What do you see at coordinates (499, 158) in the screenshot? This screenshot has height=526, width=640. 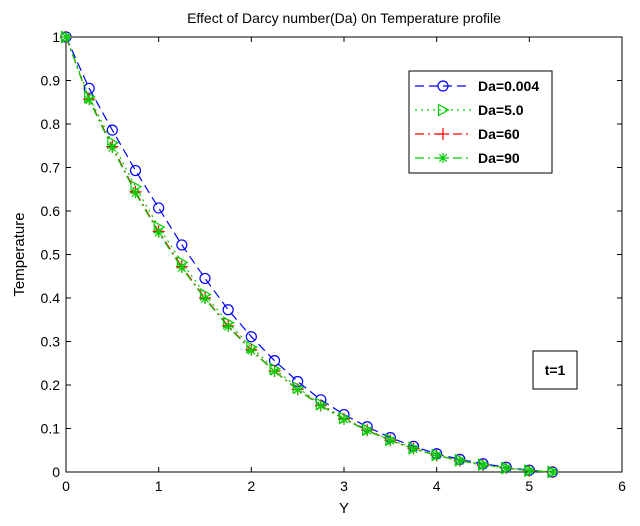 I see `legend-label: Da=90` at bounding box center [499, 158].